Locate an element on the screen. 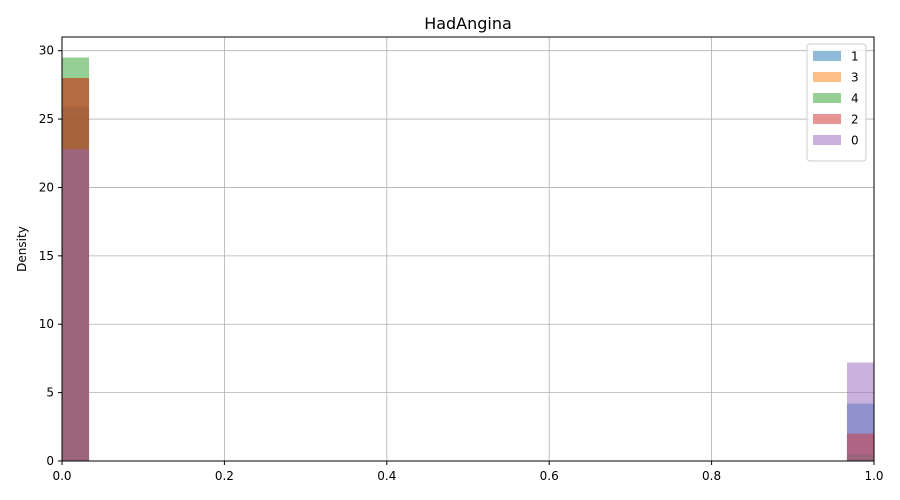  legend-label-4: 4 is located at coordinates (855, 99).